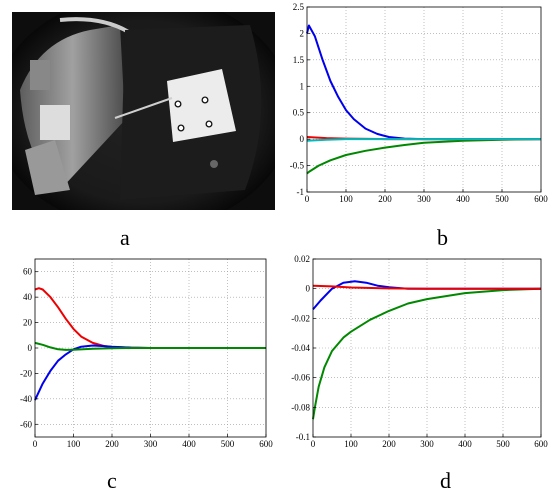  Describe the element at coordinates (300, 318) in the screenshot. I see `y-tick-label: -0.02` at that location.